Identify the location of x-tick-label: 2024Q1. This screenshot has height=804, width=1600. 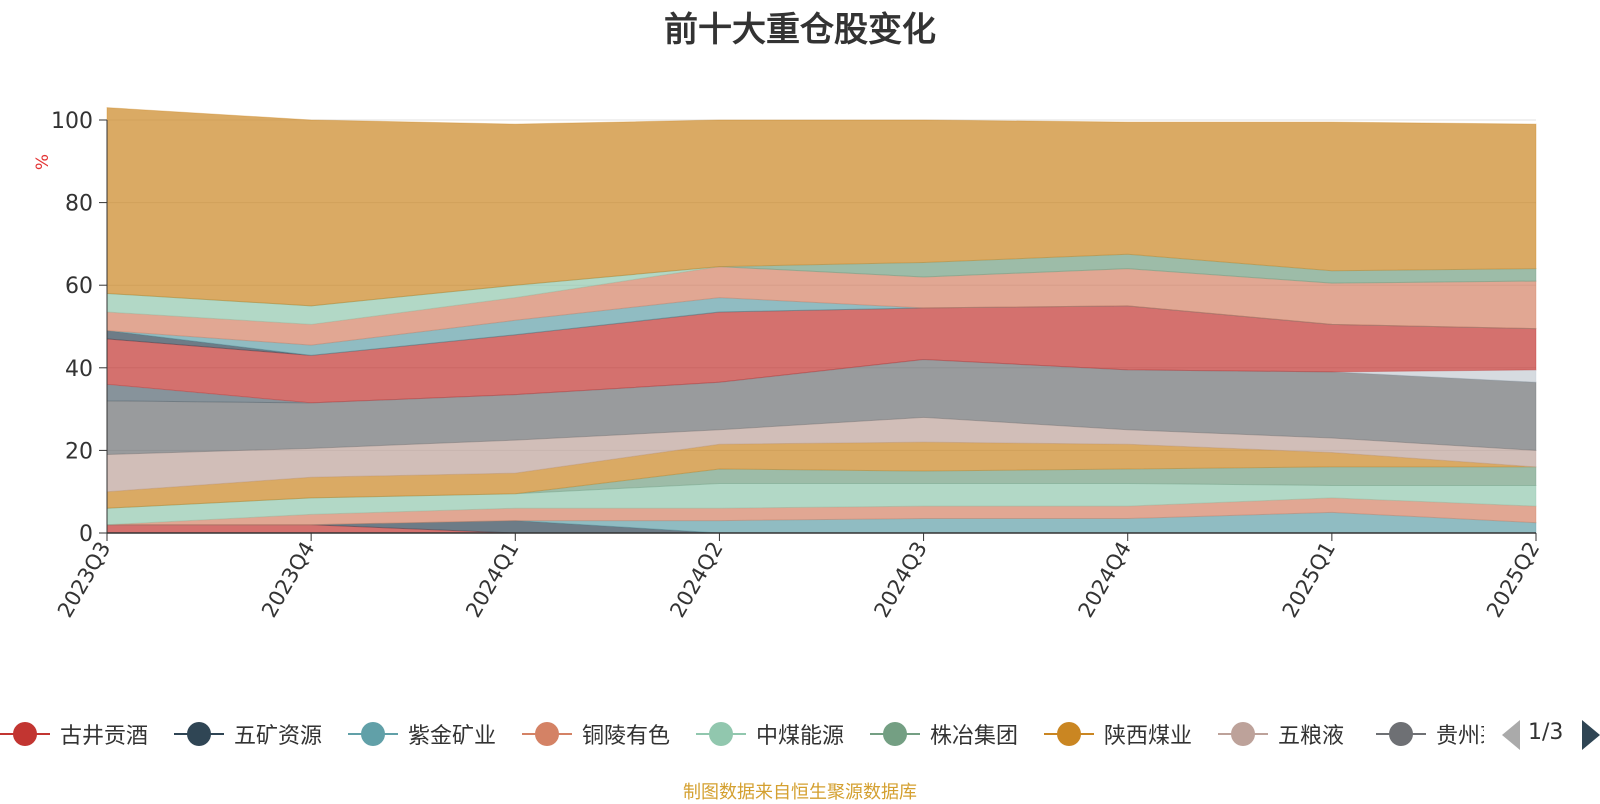
(492, 580).